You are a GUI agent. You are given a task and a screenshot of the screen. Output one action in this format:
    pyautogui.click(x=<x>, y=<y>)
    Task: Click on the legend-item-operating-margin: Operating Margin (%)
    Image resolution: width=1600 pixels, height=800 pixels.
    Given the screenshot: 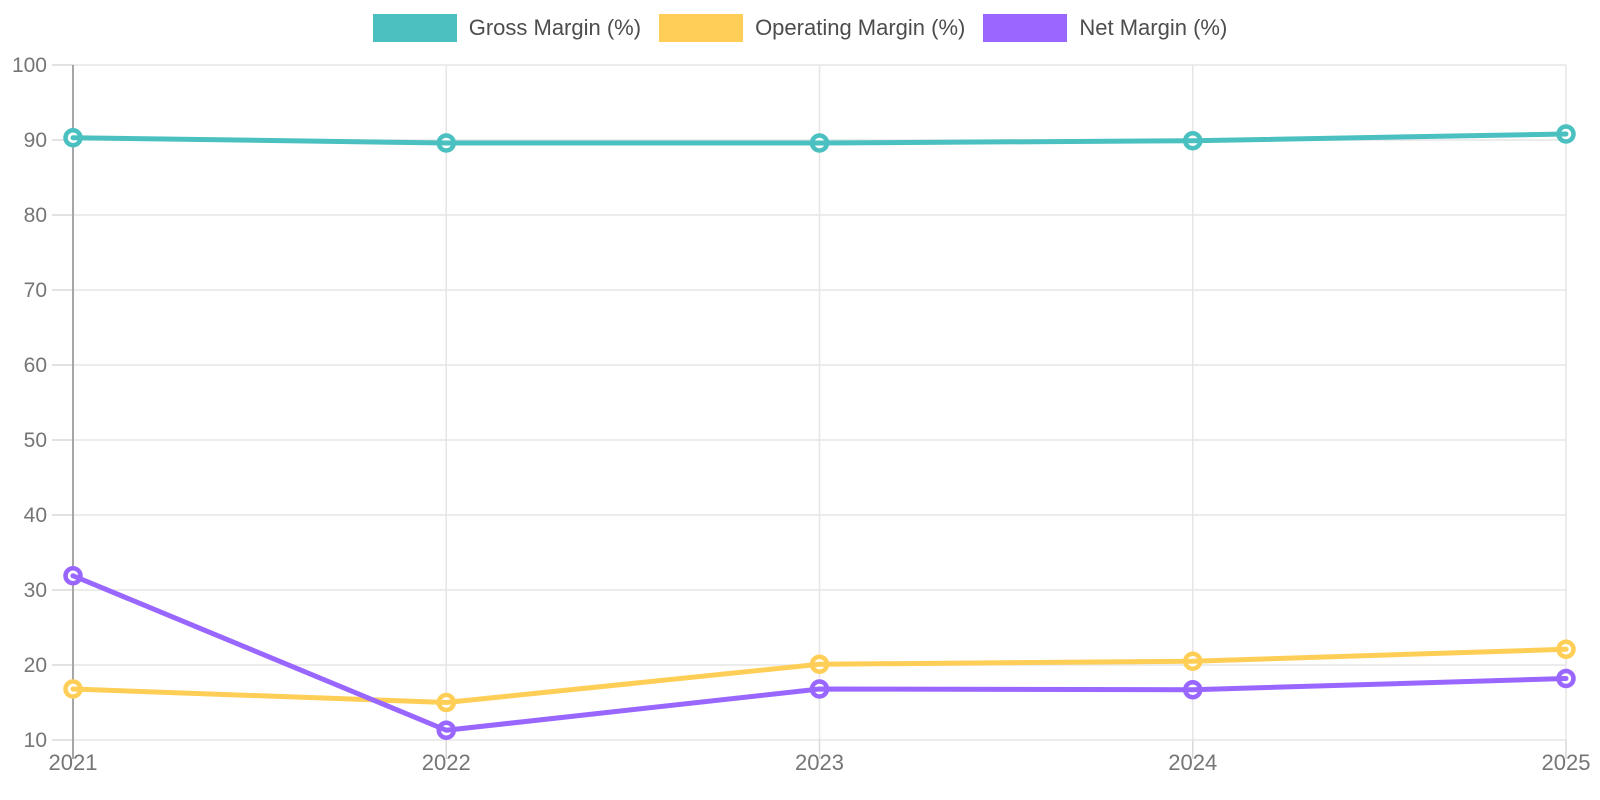 What is the action you would take?
    pyautogui.click(x=812, y=28)
    